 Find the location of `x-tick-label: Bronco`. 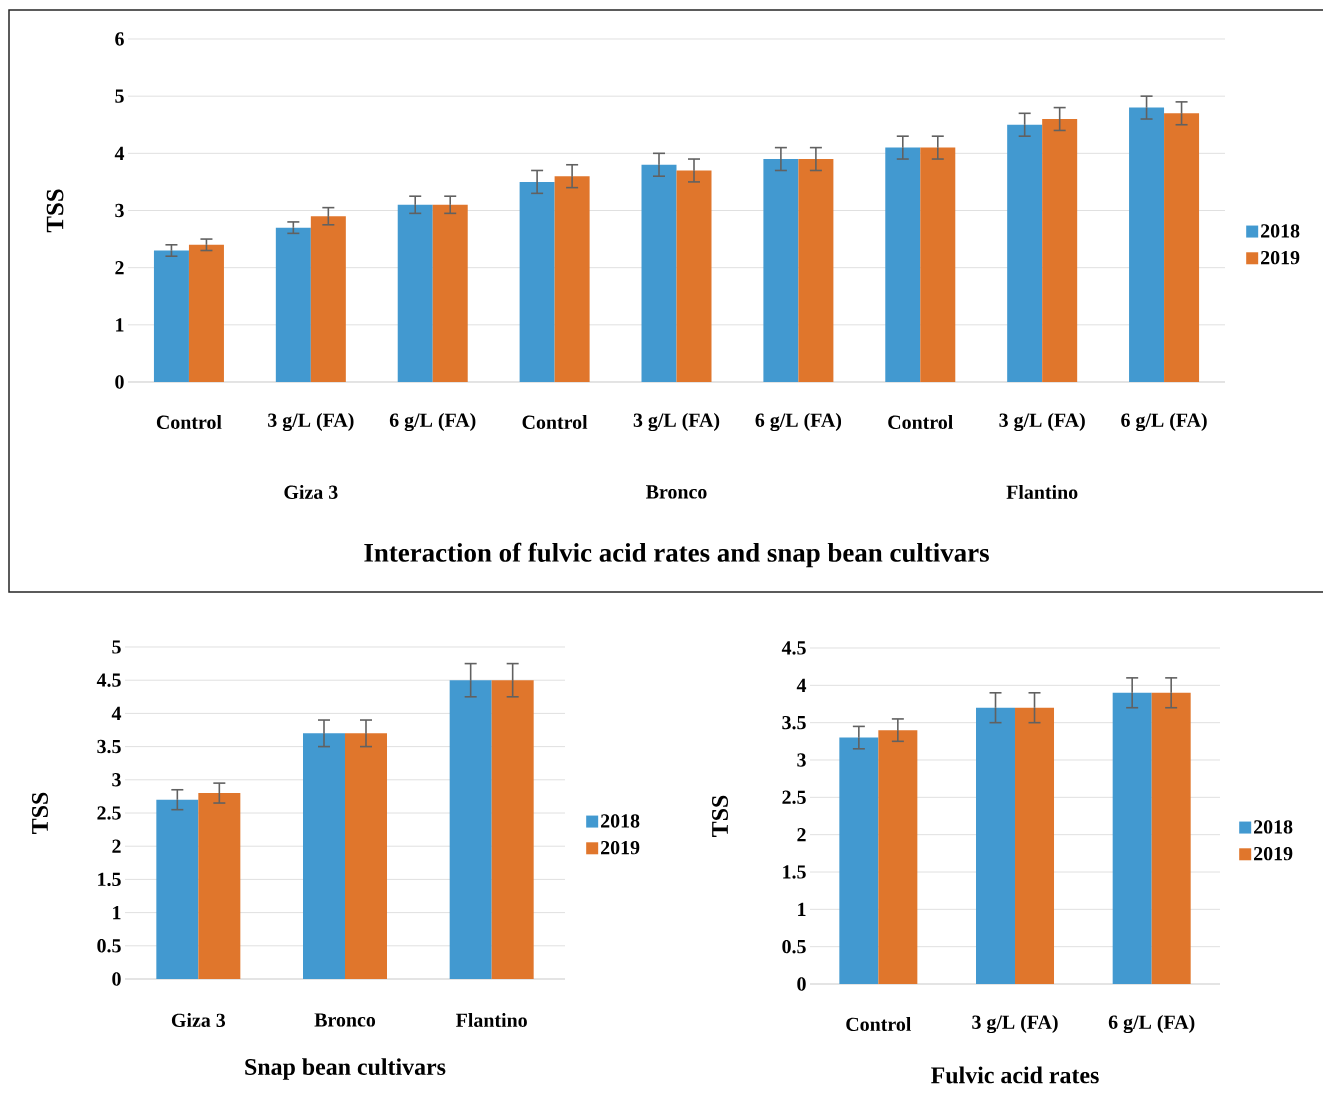

x-tick-label: Bronco is located at coordinates (345, 1020).